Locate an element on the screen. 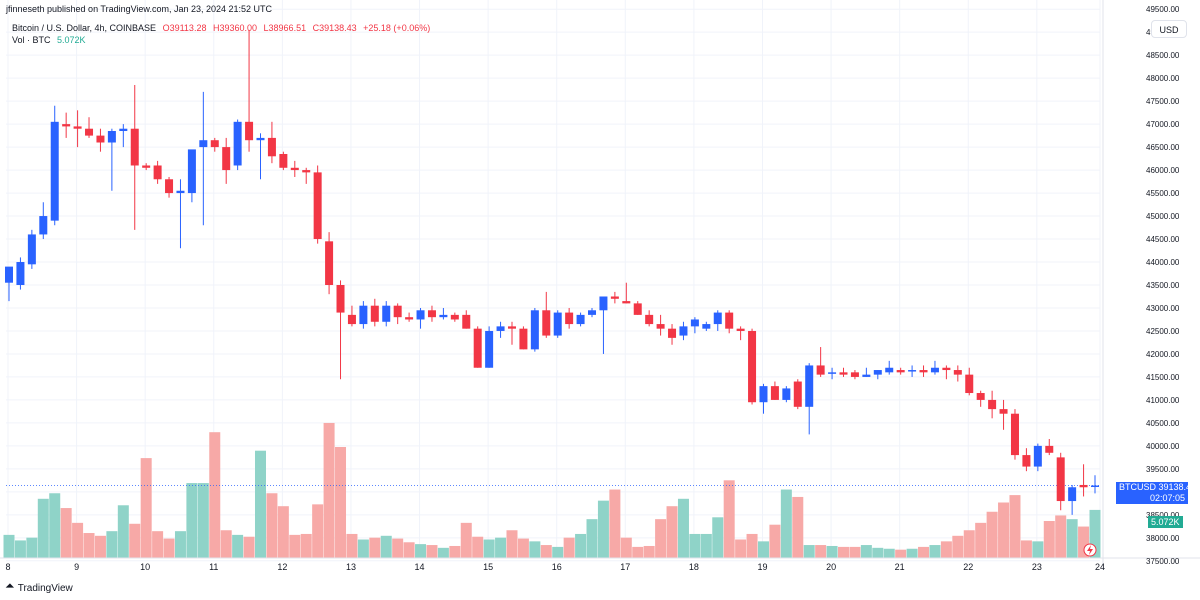  footer-brand: 🞁 TradingView is located at coordinates (39, 588).